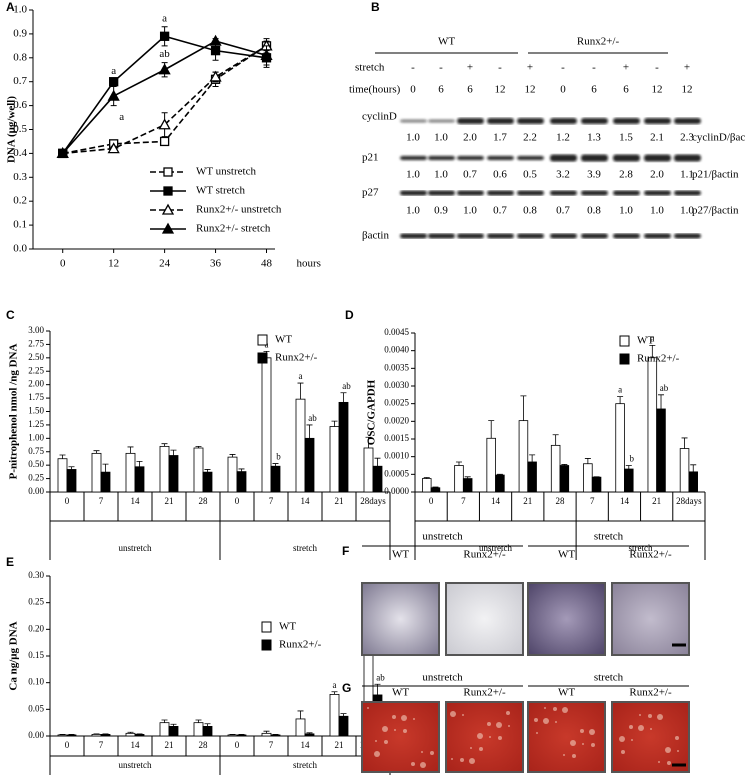  What do you see at coordinates (135, 548) in the screenshot?
I see `group-label: unstretch` at bounding box center [135, 548].